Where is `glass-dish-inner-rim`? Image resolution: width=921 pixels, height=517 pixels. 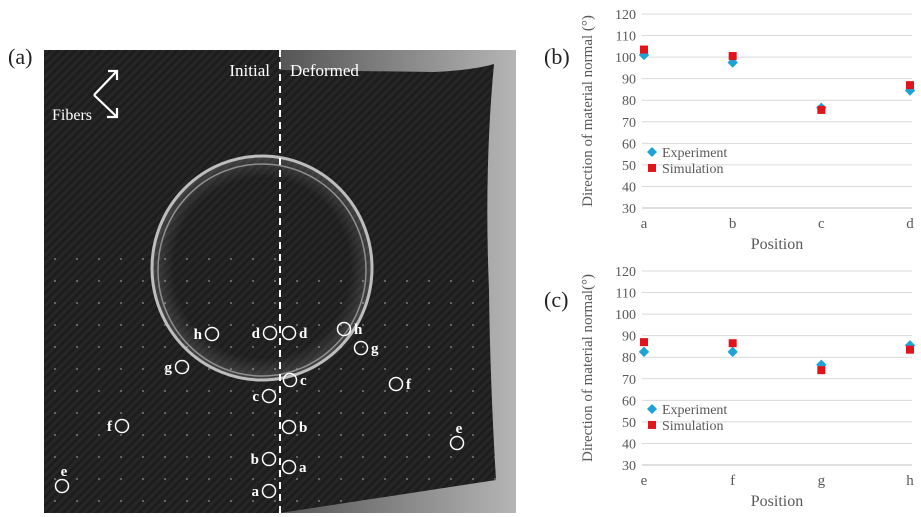
glass-dish-inner-rim is located at coordinates (262, 270).